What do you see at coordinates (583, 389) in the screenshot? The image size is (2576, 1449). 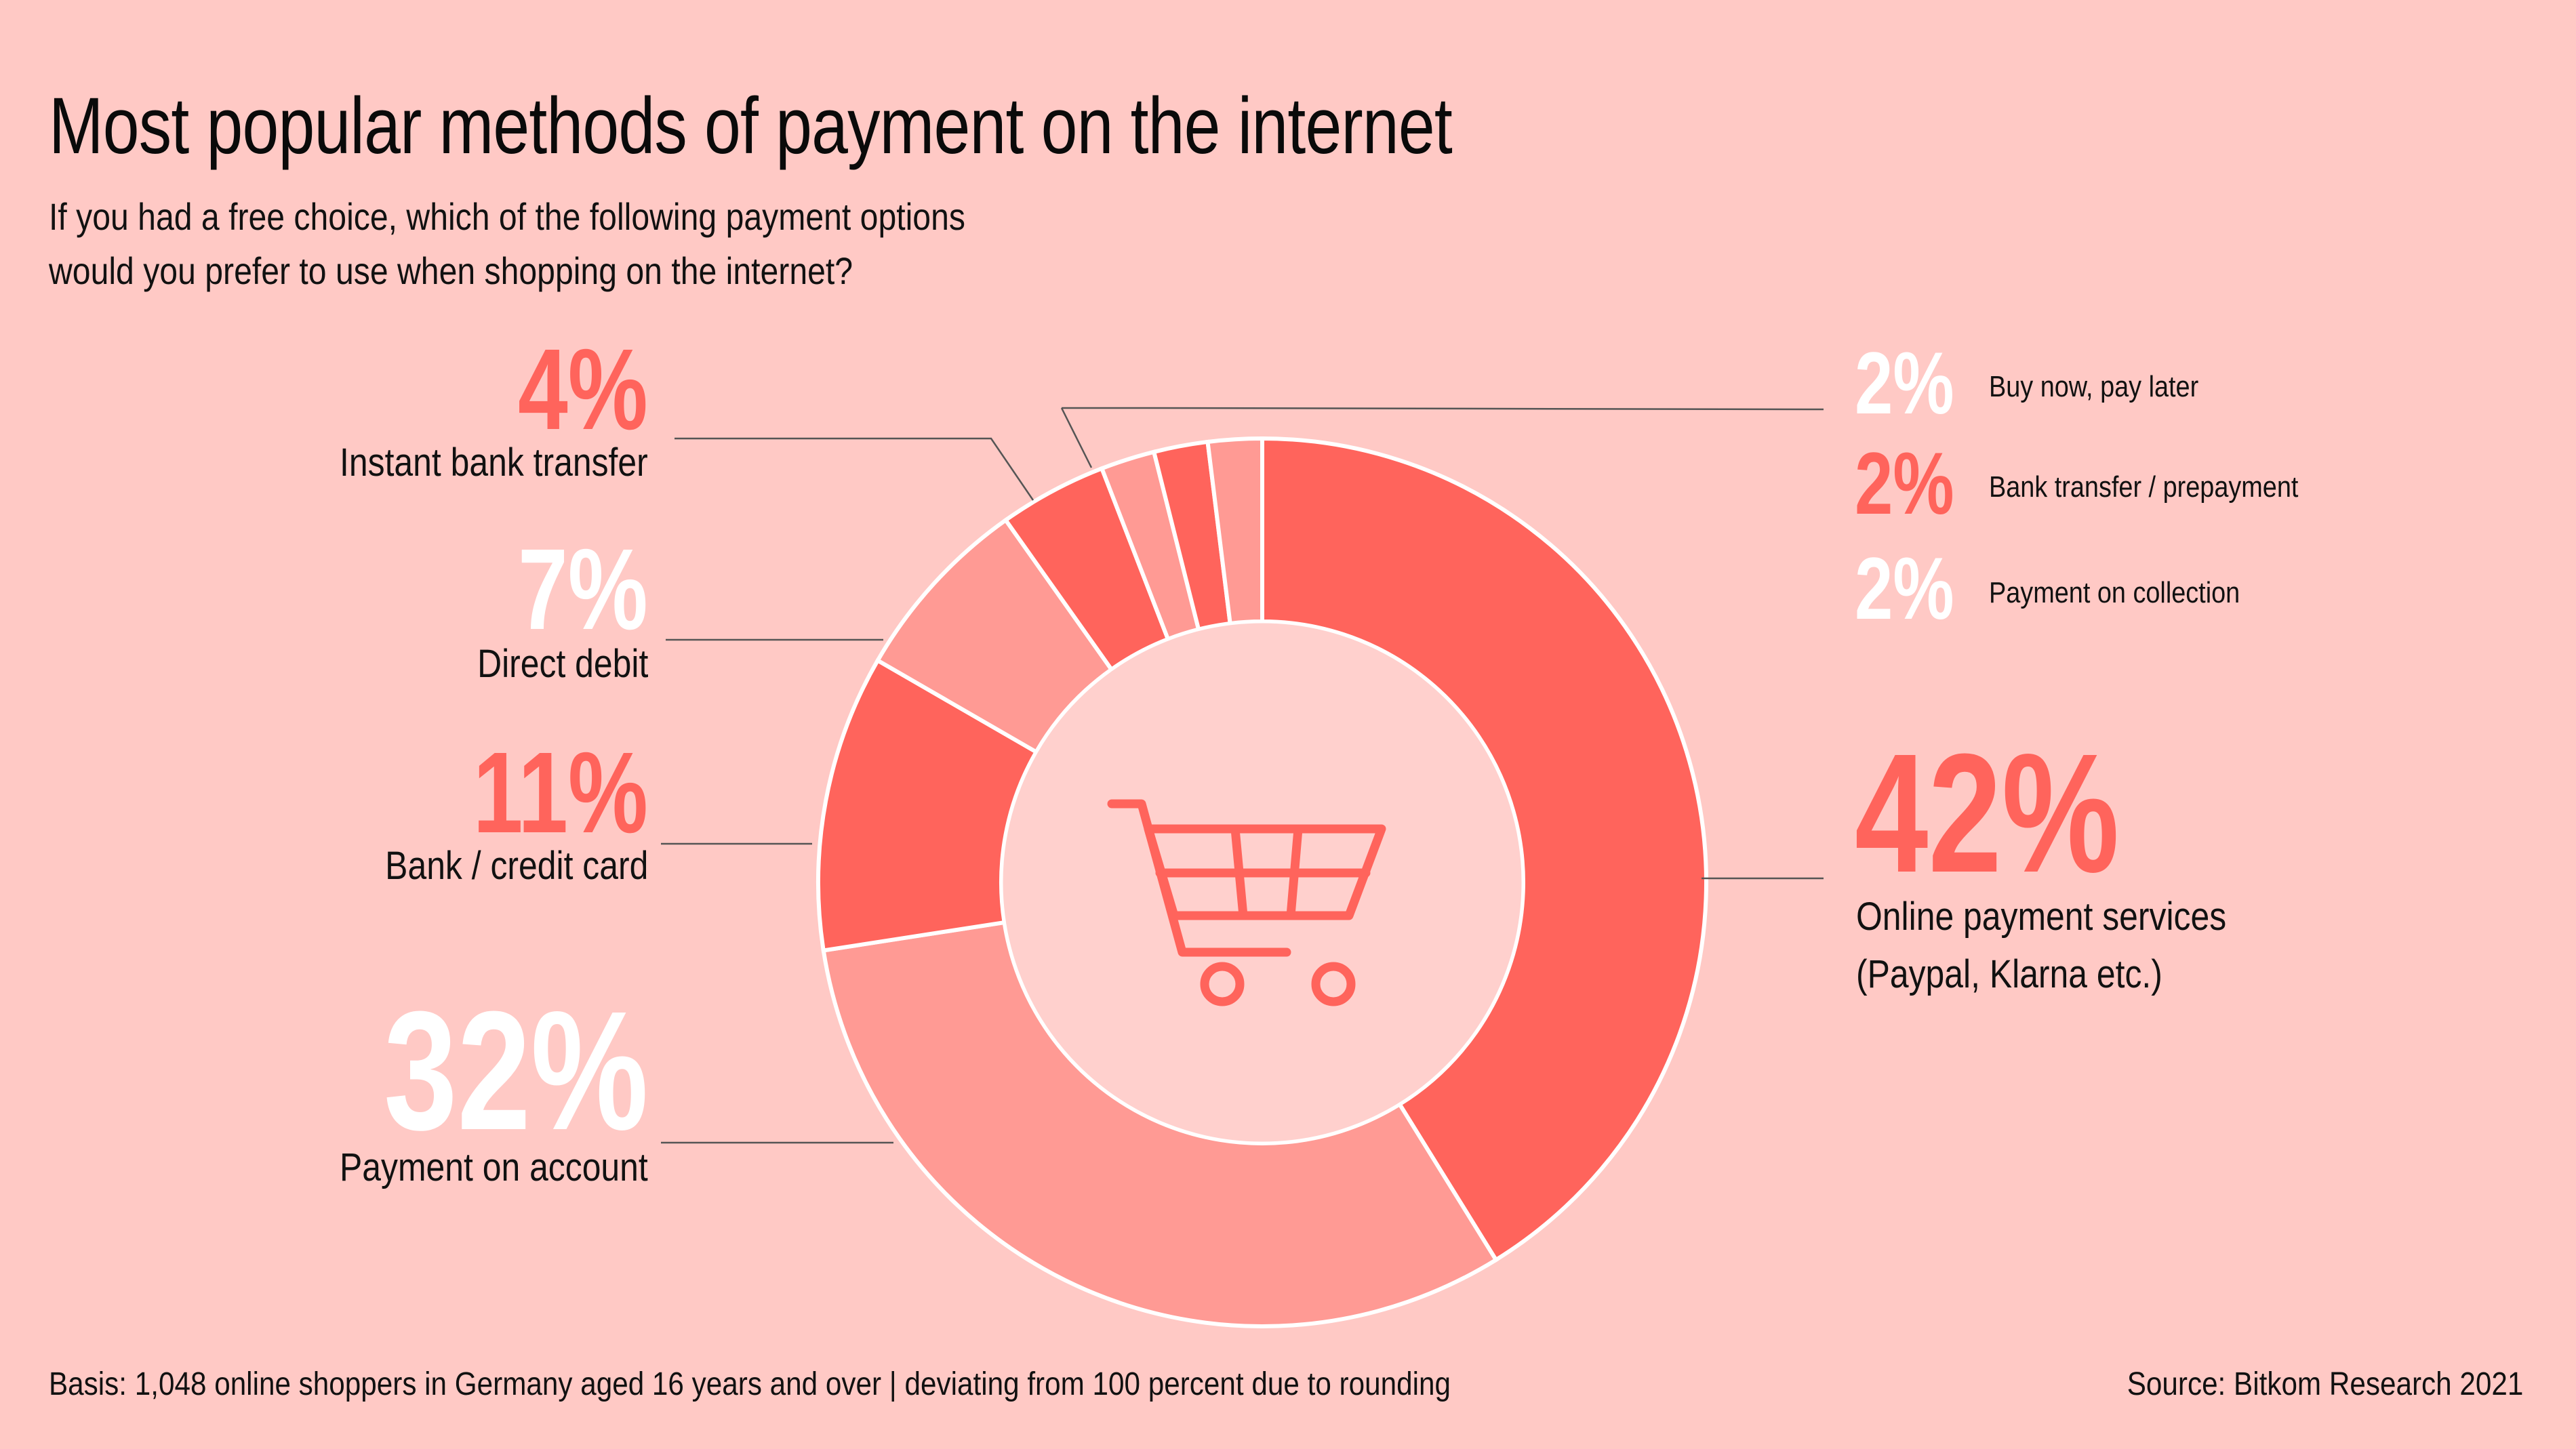 I see `pct-instant-bank-transfer: 4%` at bounding box center [583, 389].